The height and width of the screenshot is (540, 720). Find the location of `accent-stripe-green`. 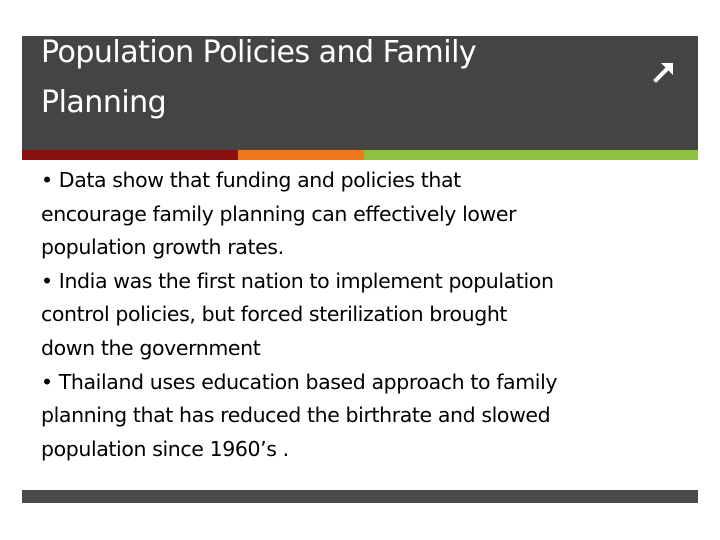

accent-stripe-green is located at coordinates (531, 155).